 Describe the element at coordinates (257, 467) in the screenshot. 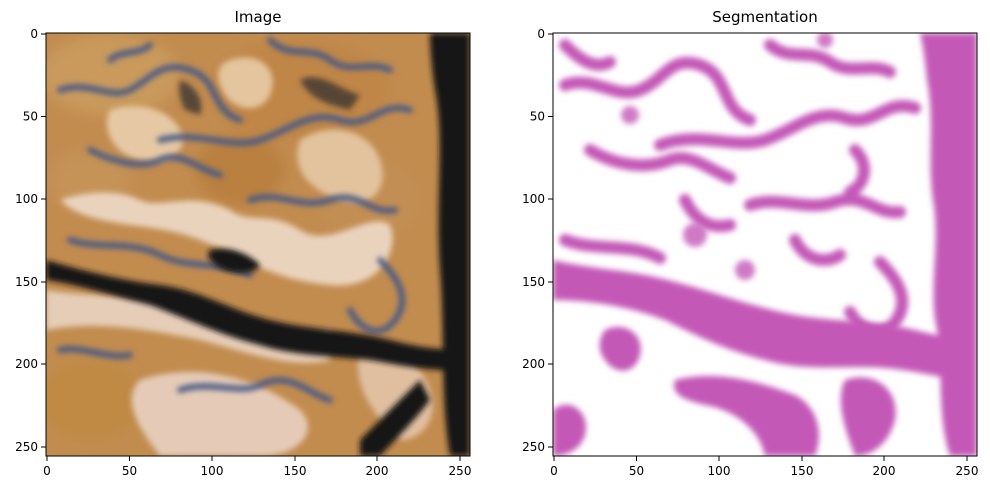

I see `image-x-axis: 0 50 100 150 200 250` at that location.